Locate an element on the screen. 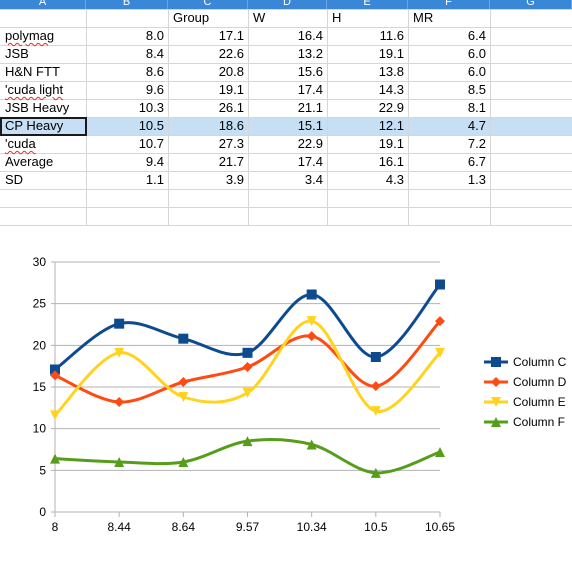 The width and height of the screenshot is (572, 564). value-cell: 8.6 is located at coordinates (154, 71).